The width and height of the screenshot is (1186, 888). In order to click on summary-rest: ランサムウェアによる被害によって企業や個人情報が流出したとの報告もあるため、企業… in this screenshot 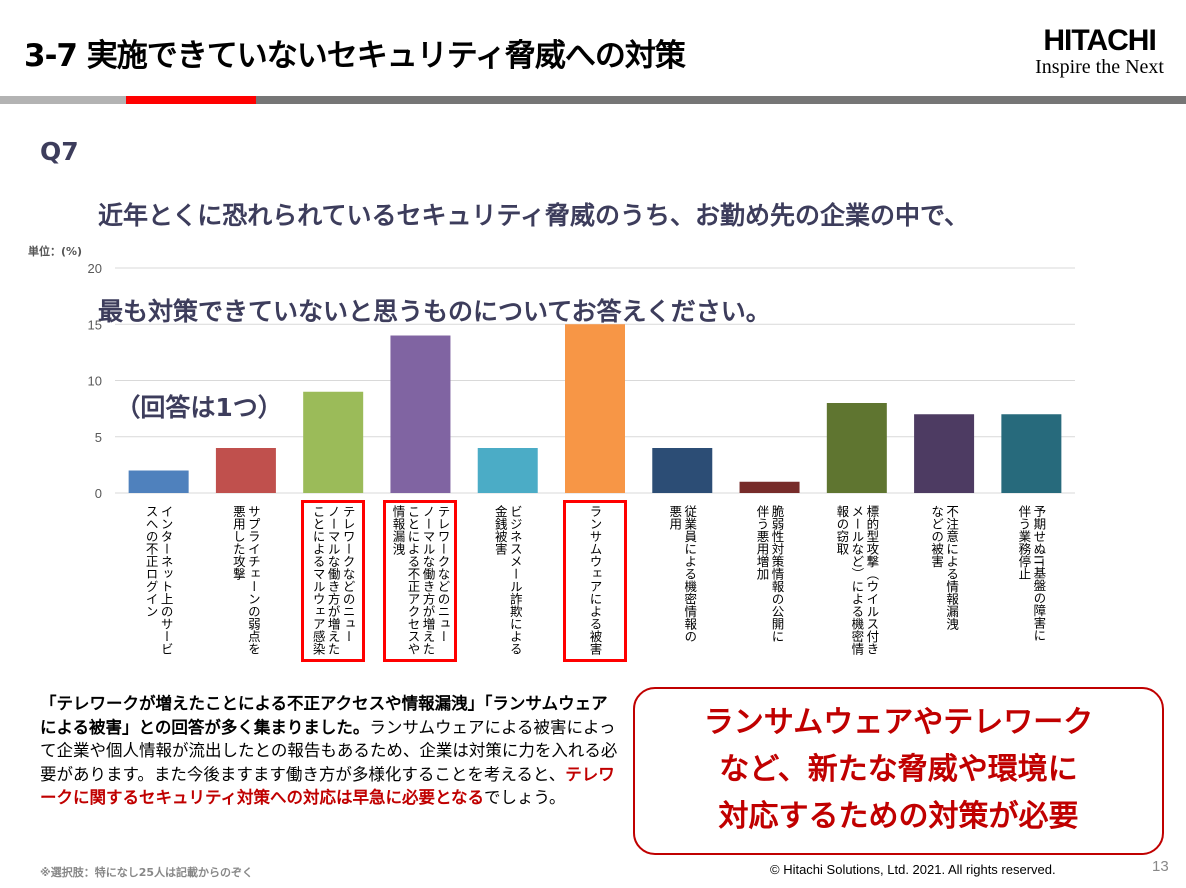, I will do `click(329, 750)`.